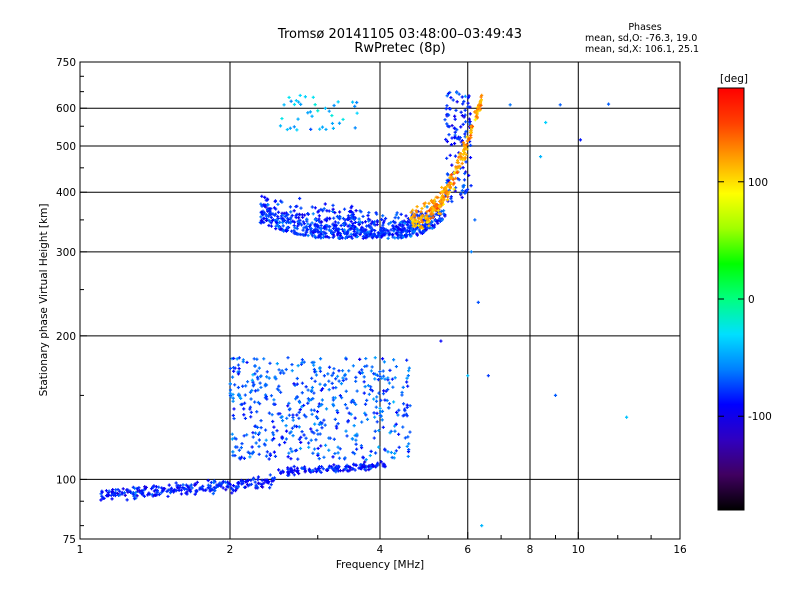  What do you see at coordinates (66, 193) in the screenshot?
I see `y-tick-label: 400` at bounding box center [66, 193].